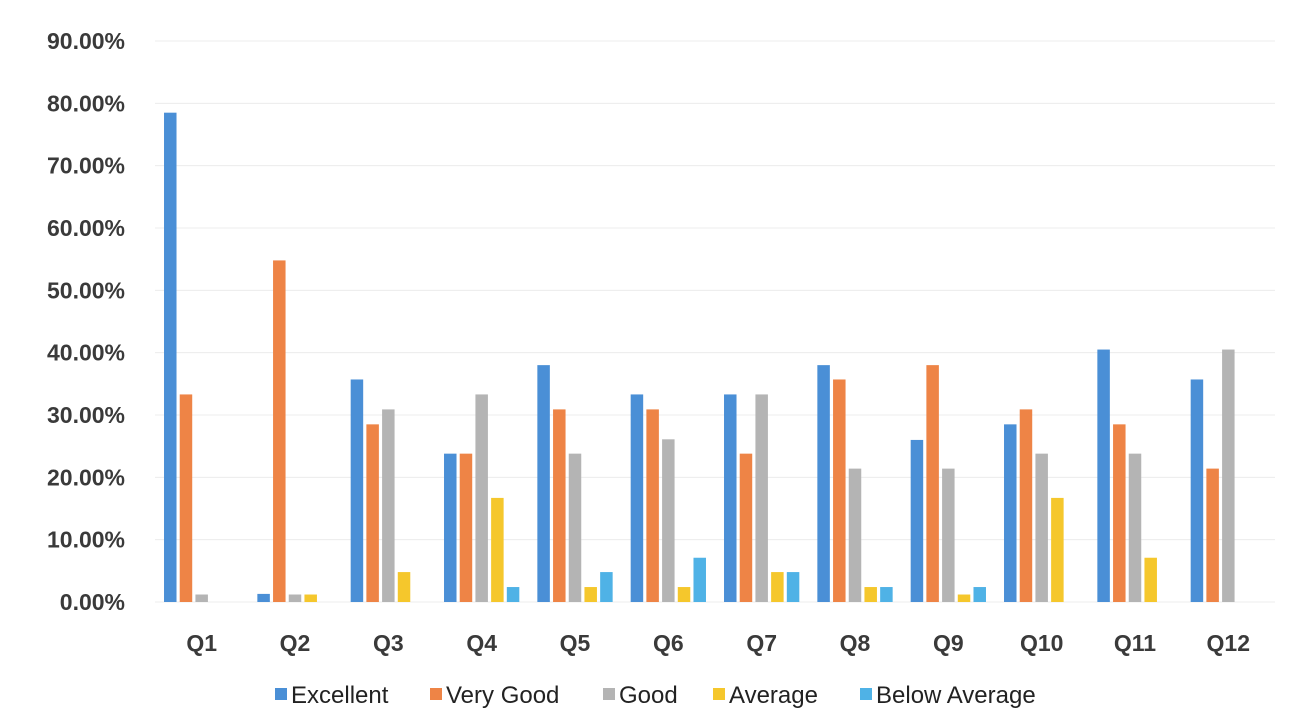 The image size is (1304, 724). I want to click on legend-item: Good, so click(640, 695).